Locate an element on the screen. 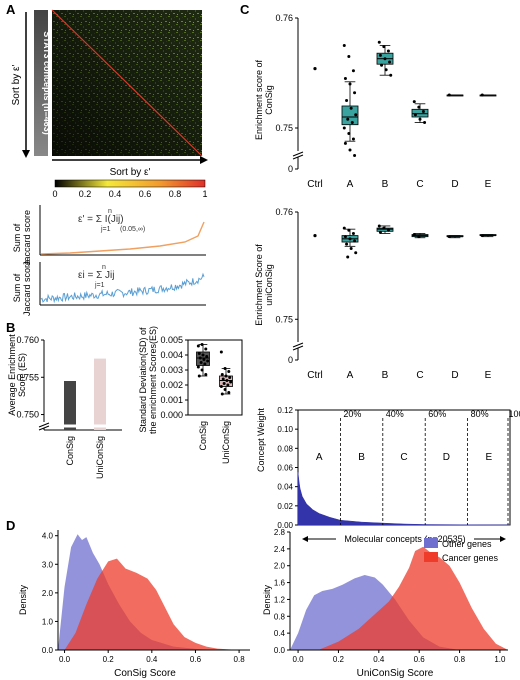 Image resolution: width=520 pixels, height=680 pixels. b-bar-xtick-label: UniConSig is located at coordinates (100, 457).